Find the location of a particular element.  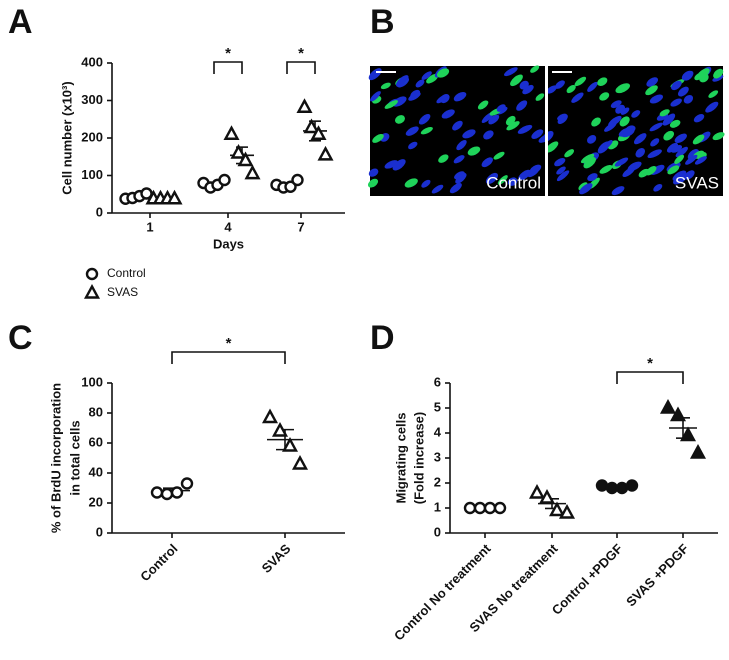

legend-marker is located at coordinates (92, 291).